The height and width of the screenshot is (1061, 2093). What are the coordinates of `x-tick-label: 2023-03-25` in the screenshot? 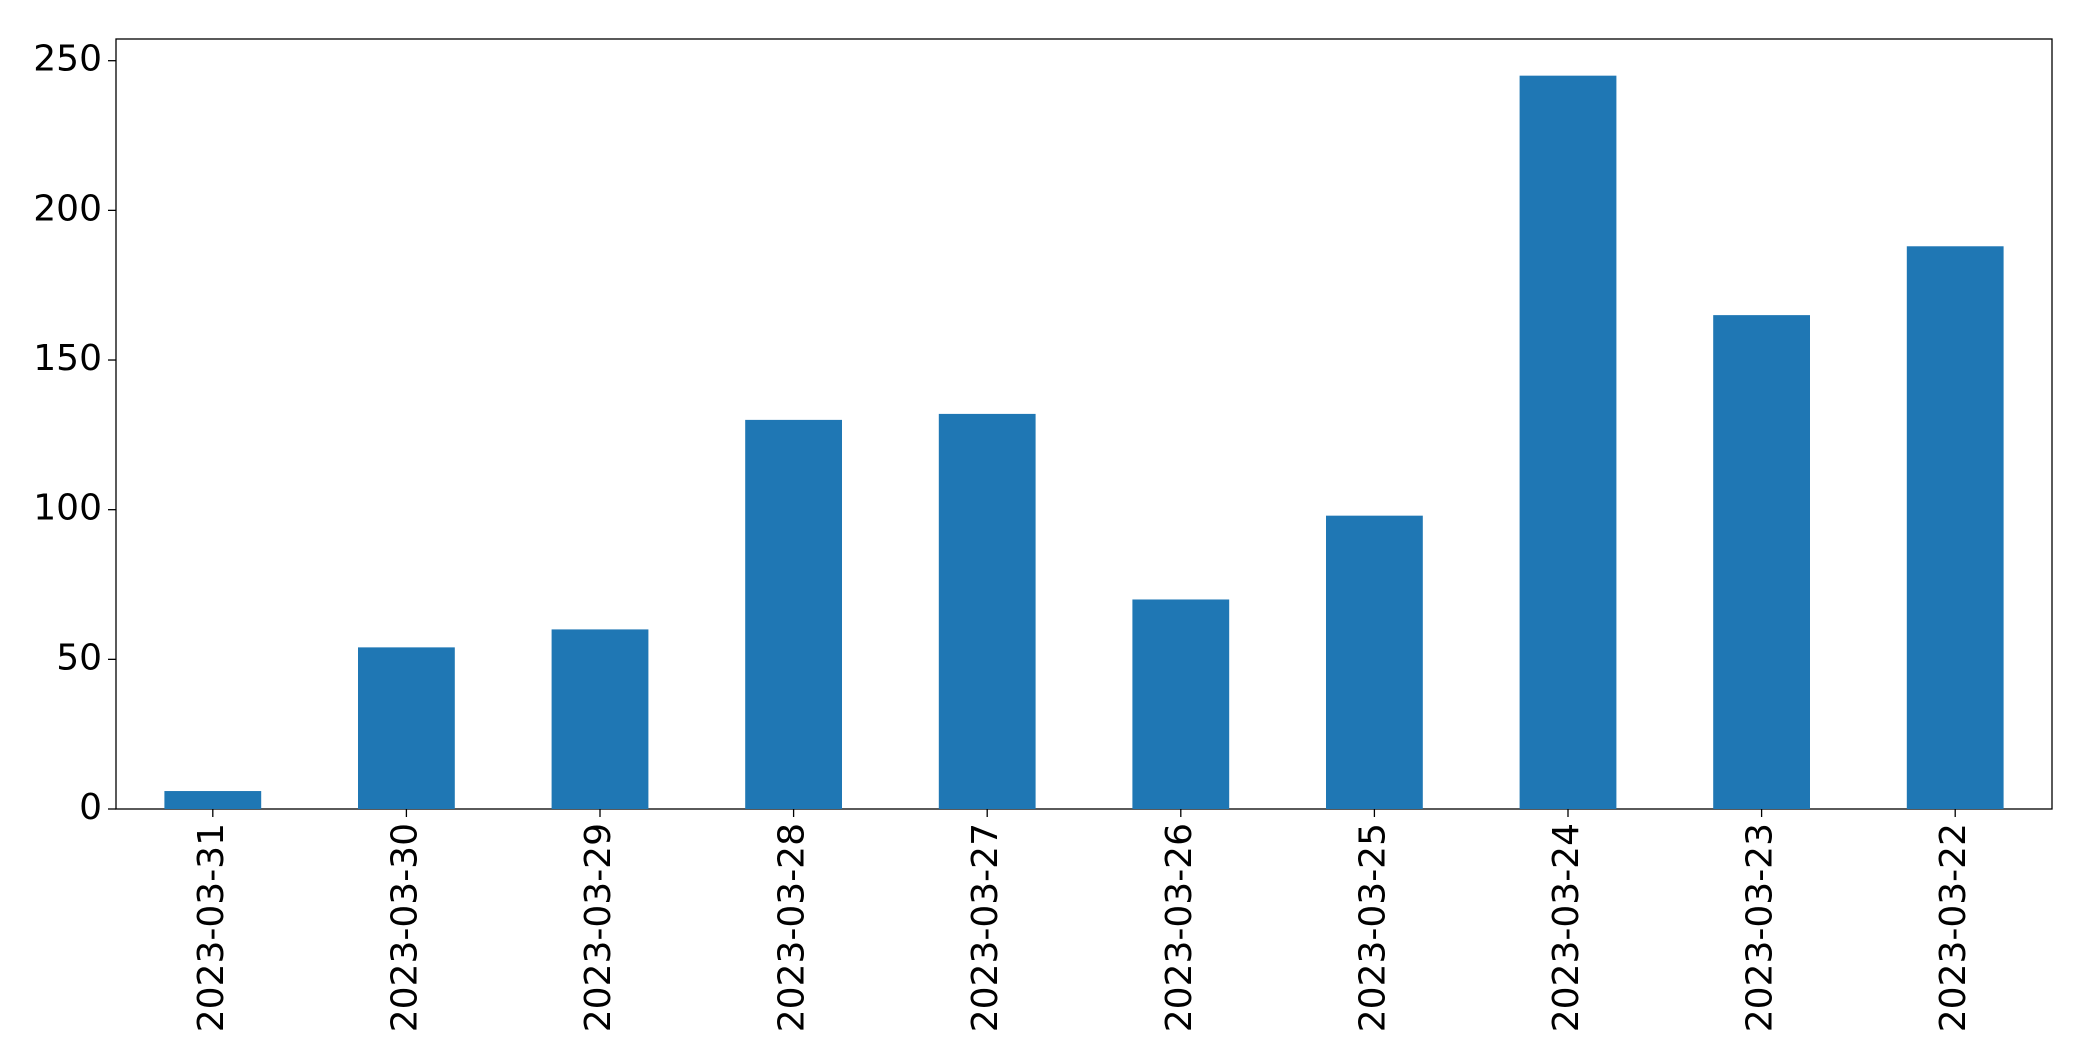 It's located at (1372, 927).